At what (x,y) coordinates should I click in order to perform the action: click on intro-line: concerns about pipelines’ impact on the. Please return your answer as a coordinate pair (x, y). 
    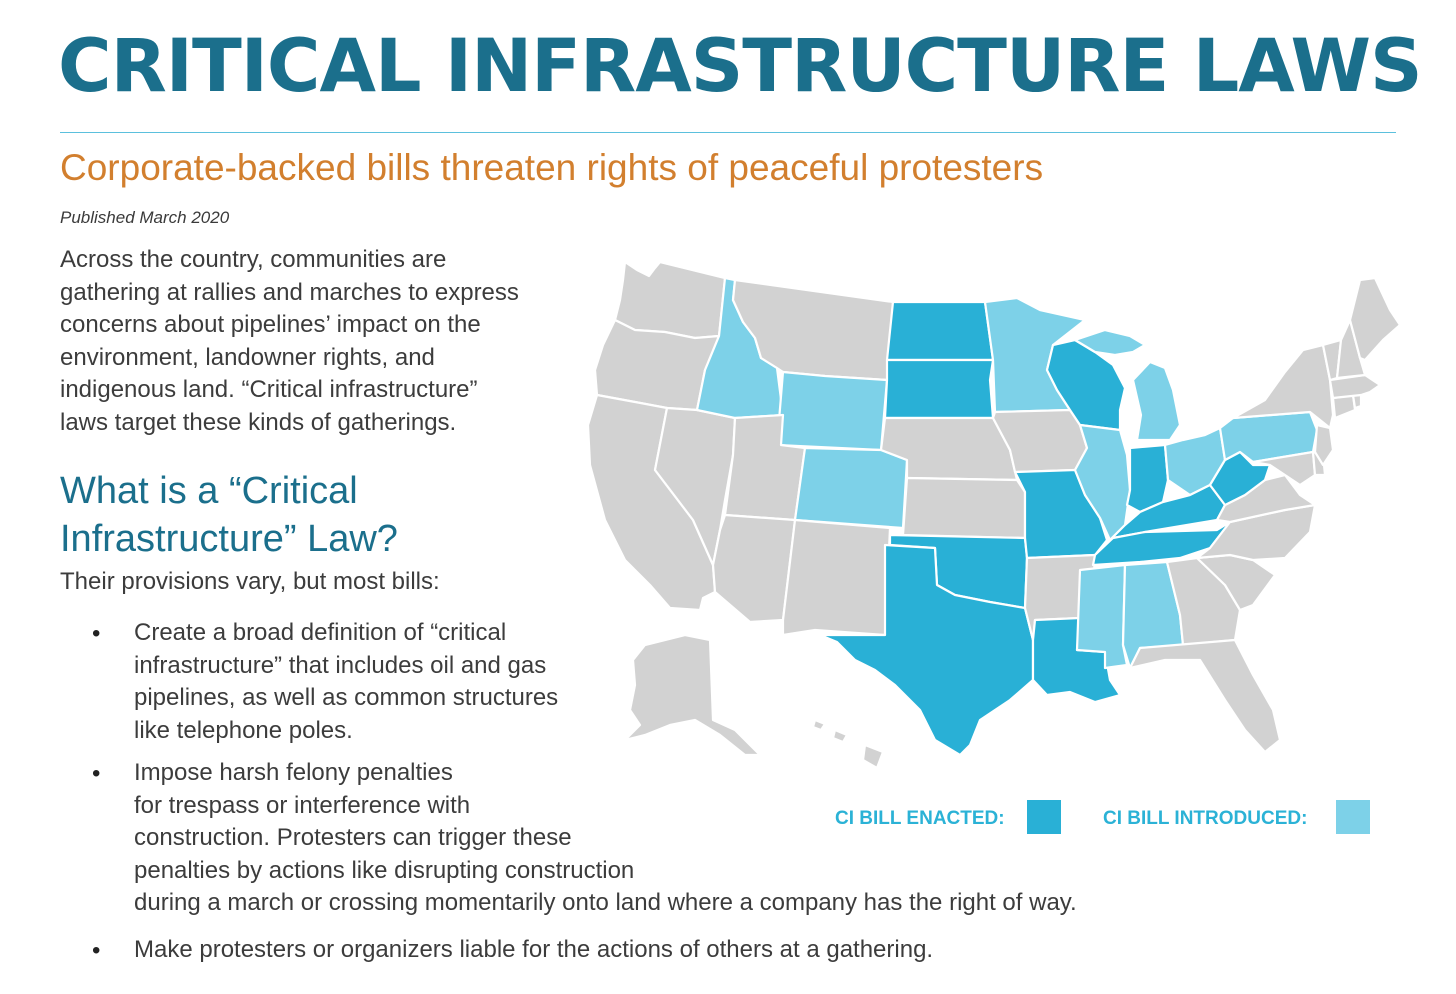
    Looking at the image, I should click on (270, 324).